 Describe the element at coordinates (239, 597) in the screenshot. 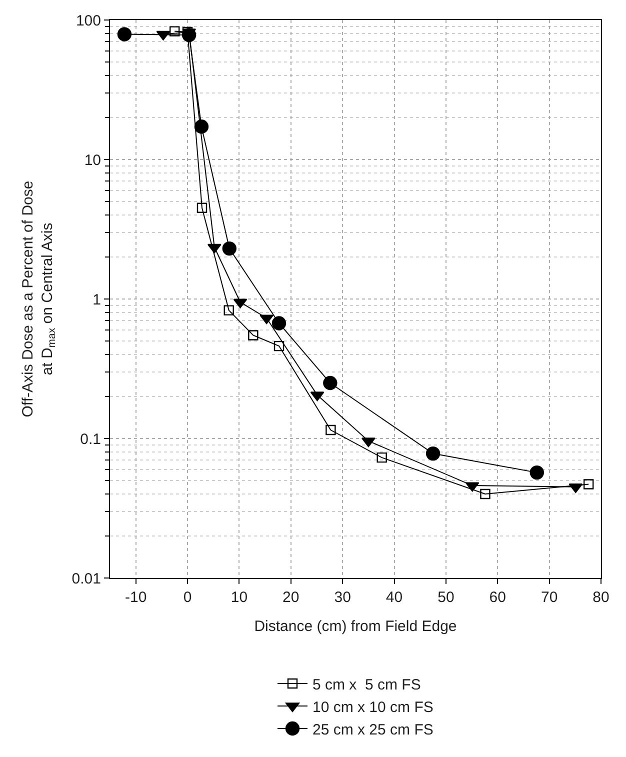

I see `x-tick-label: 10` at that location.